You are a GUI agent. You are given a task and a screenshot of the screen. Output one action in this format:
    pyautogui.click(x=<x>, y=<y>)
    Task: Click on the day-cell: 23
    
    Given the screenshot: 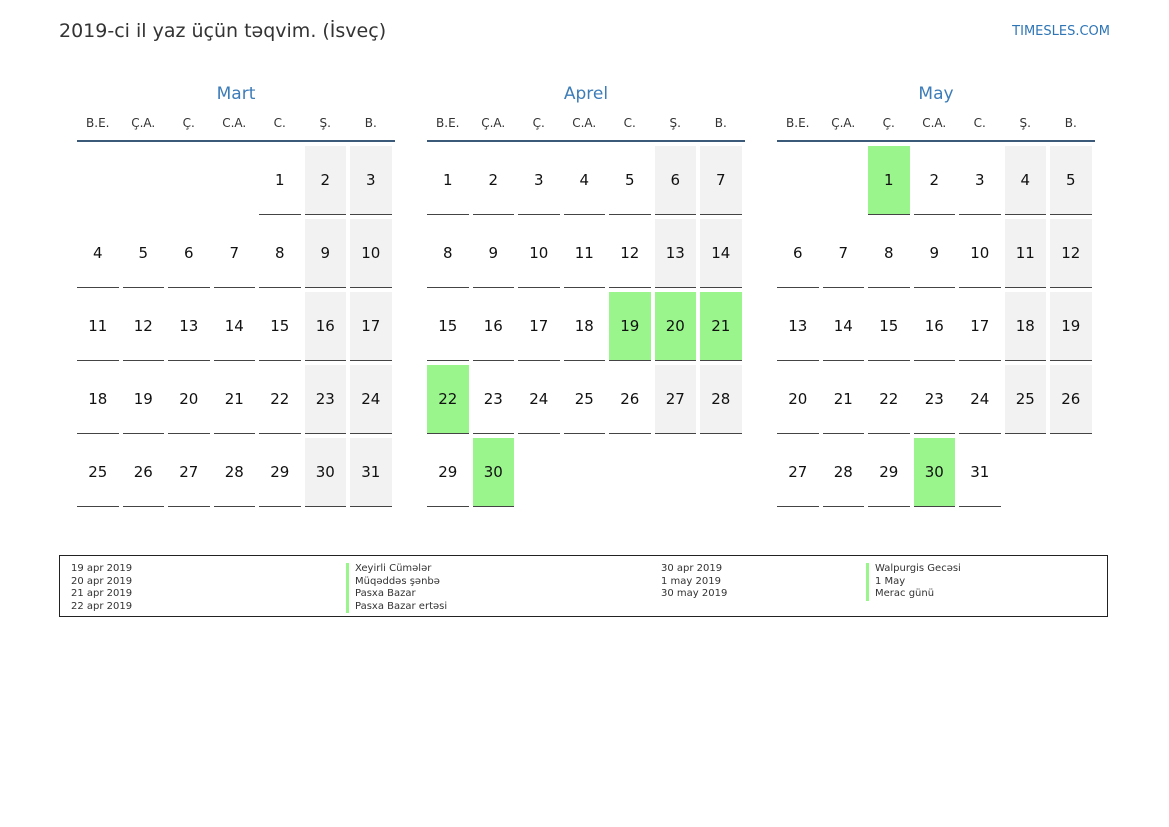 What is the action you would take?
    pyautogui.click(x=934, y=399)
    